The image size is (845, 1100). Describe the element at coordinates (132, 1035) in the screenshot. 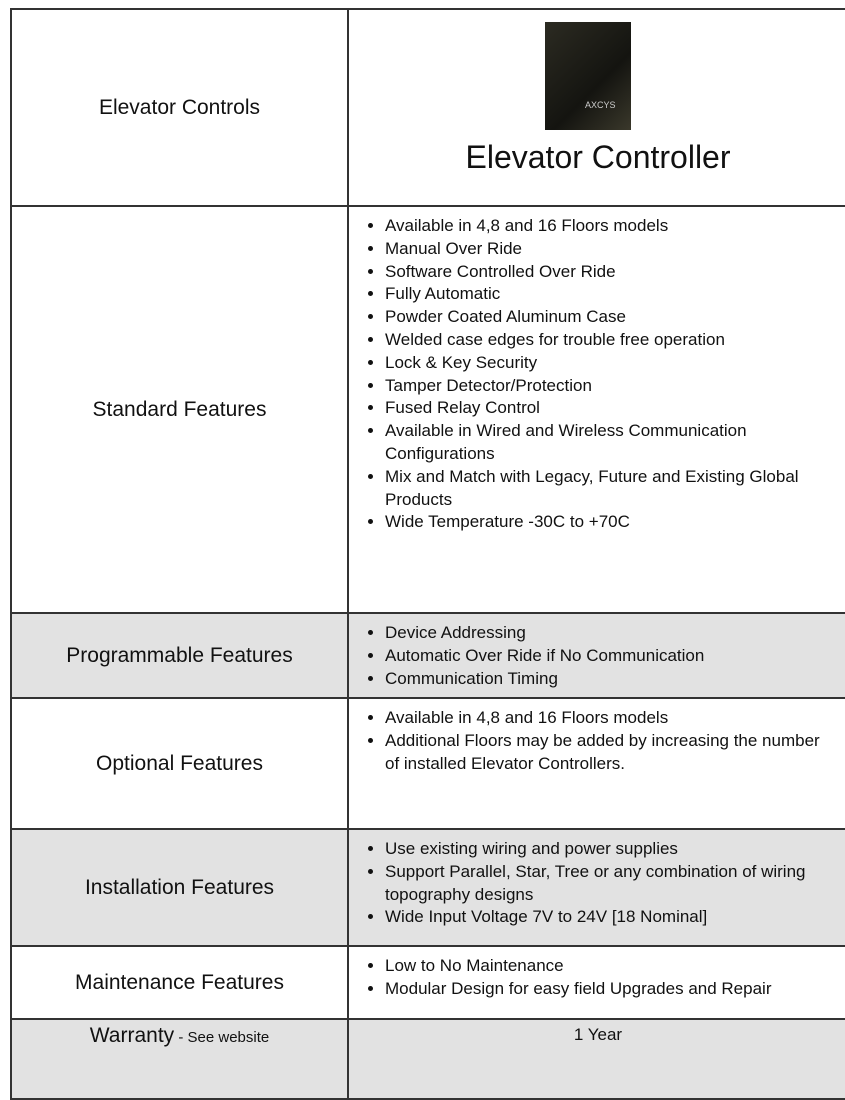

I see `warranty-label: Warranty` at that location.